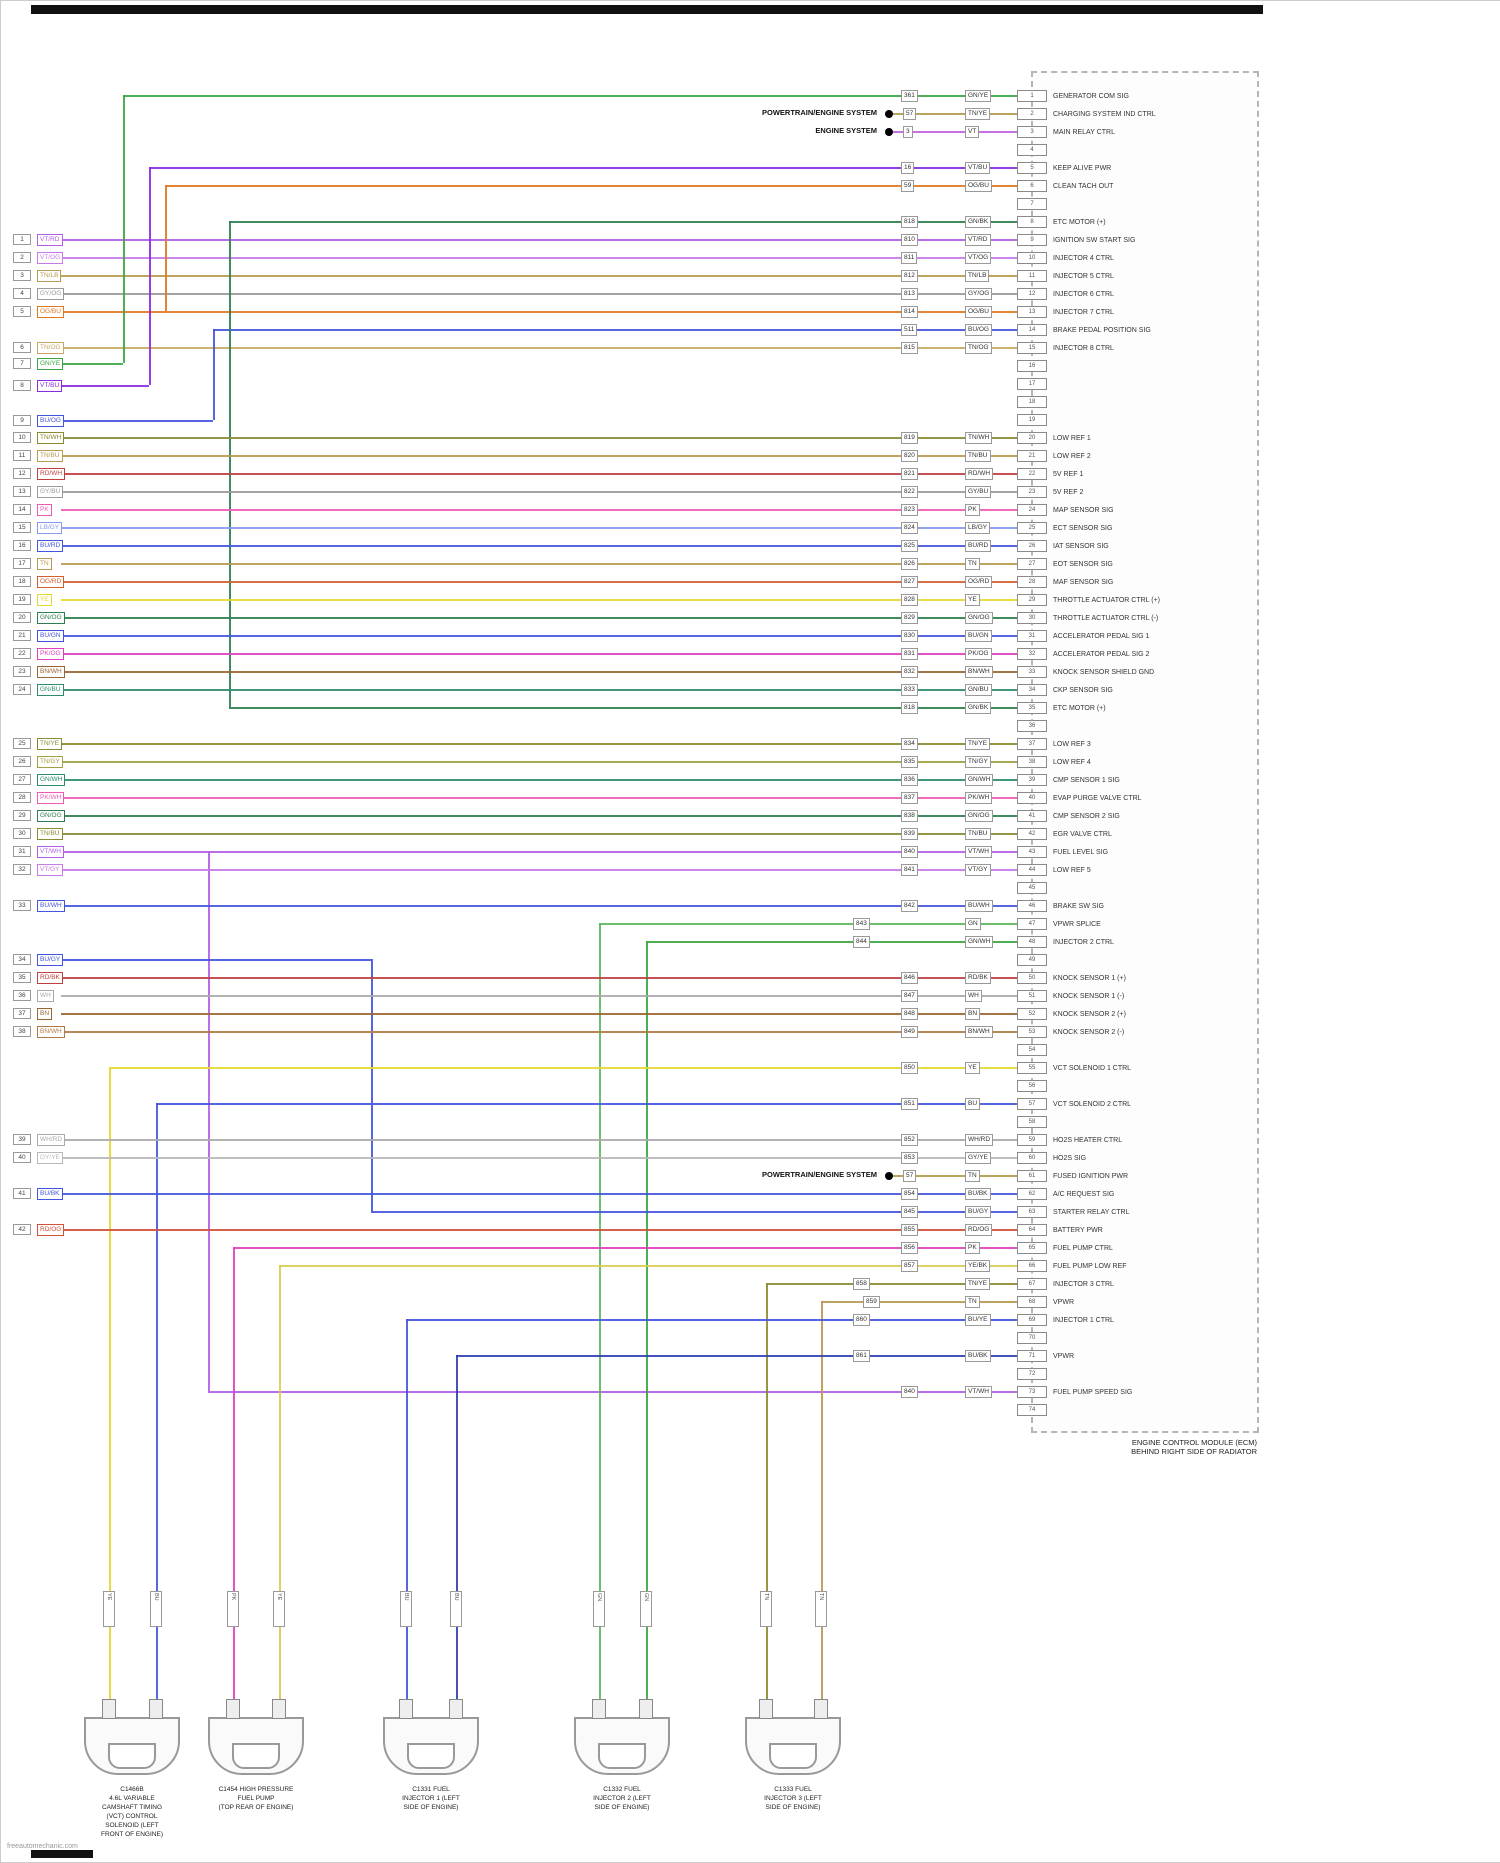 This screenshot has width=1500, height=1863. I want to click on component-label: INJECTOR 2 (LEFT, so click(622, 1798).